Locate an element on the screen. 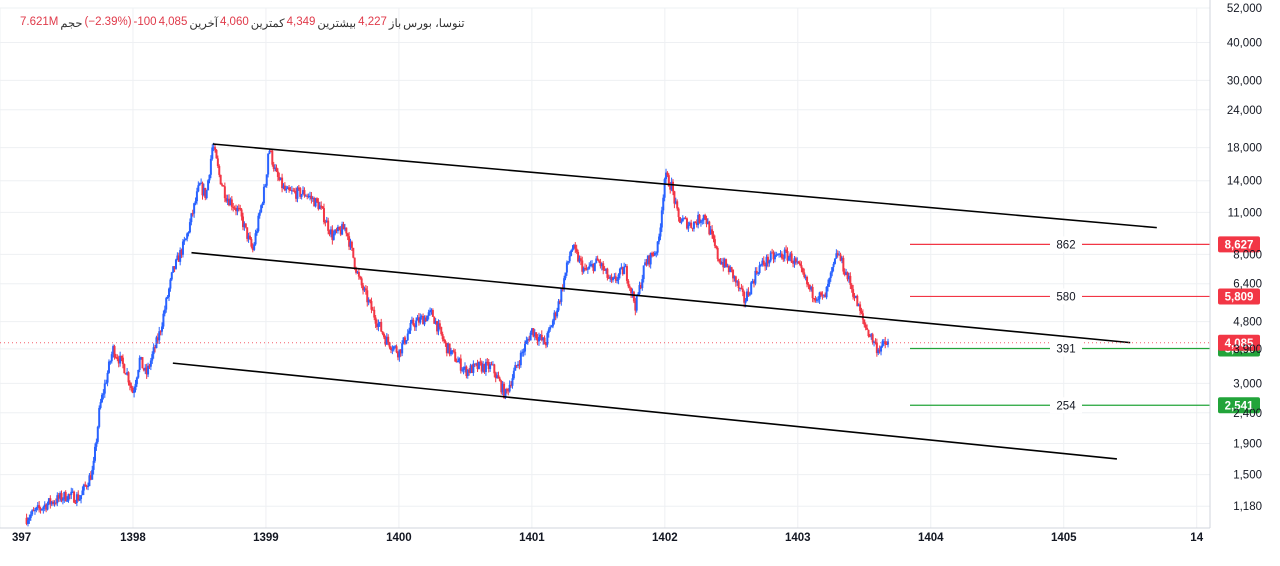  close-label: آخرین is located at coordinates (203, 24).